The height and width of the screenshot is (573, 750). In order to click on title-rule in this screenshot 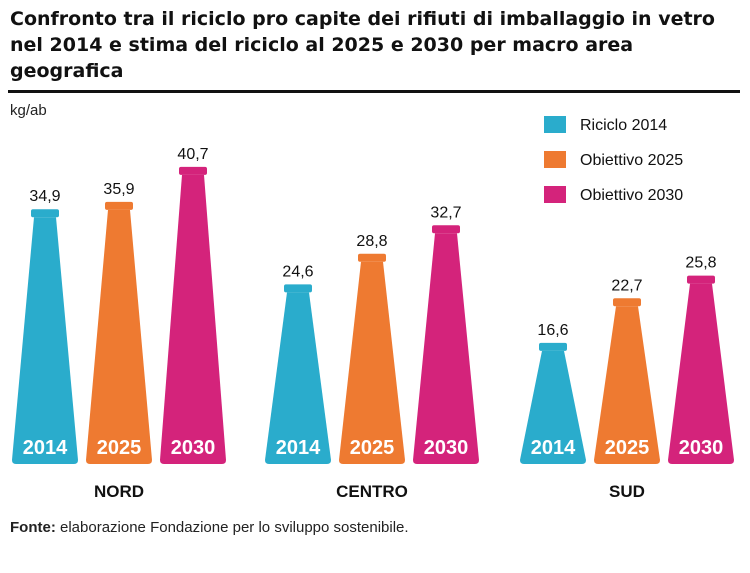, I will do `click(374, 91)`.